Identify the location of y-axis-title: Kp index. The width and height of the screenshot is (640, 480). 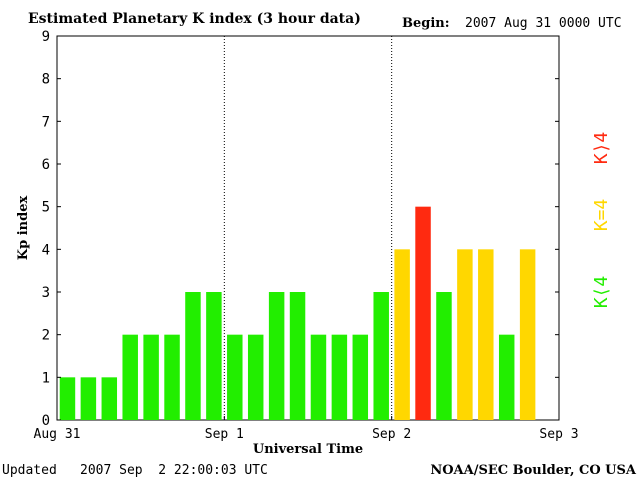
(23, 228).